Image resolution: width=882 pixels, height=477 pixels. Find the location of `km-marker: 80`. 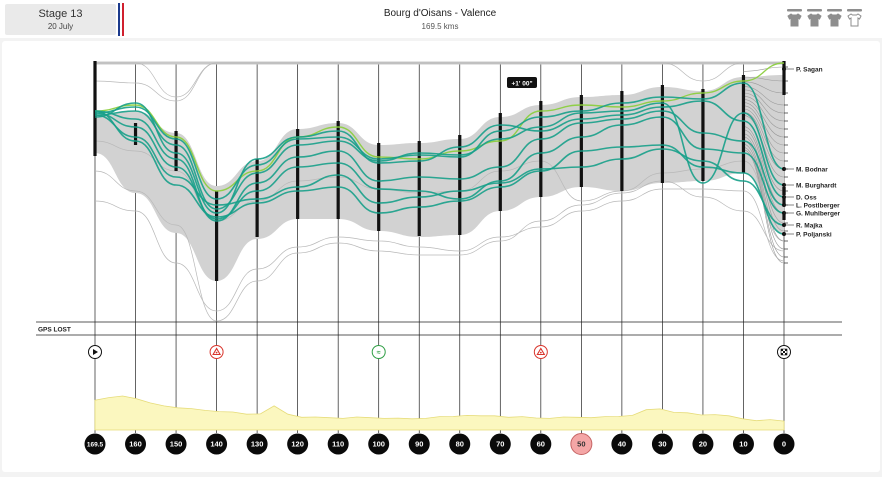

km-marker: 80 is located at coordinates (460, 444).